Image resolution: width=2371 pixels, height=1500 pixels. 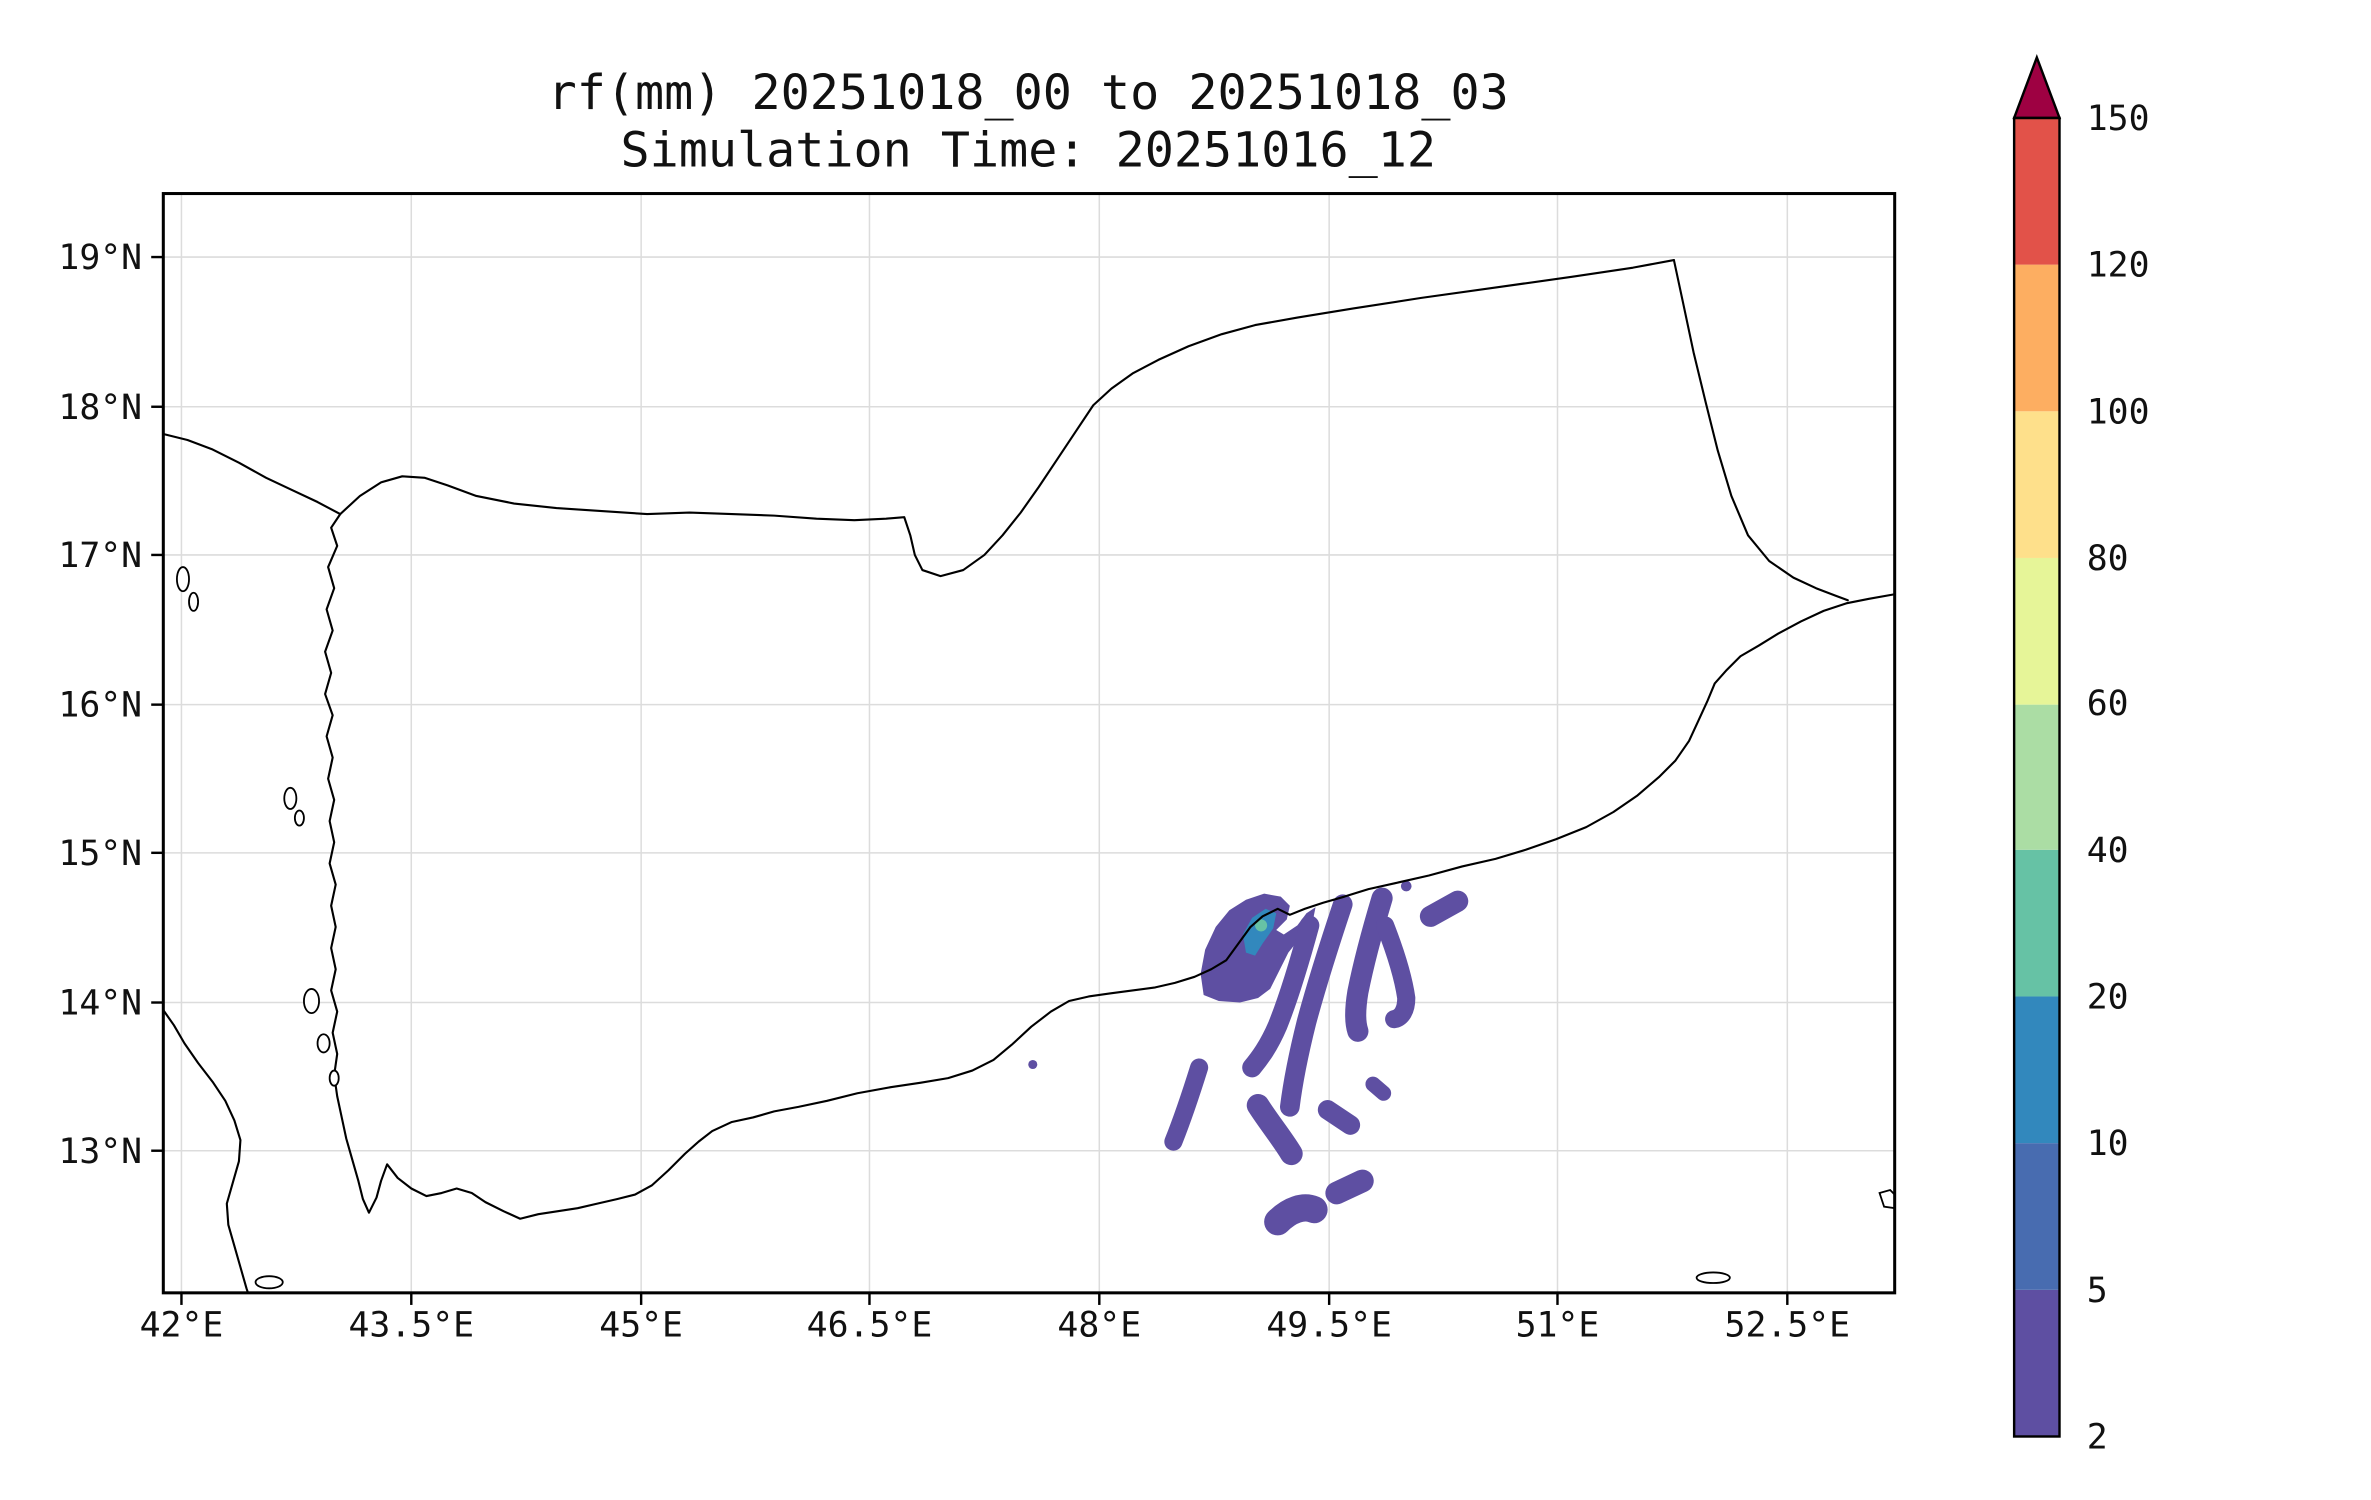 I want to click on coastline-africa, so click(x=206, y=1151).